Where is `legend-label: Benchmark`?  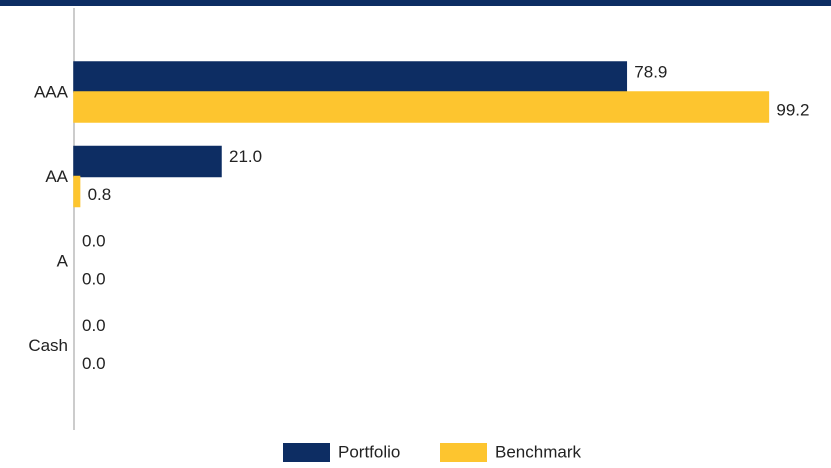 legend-label: Benchmark is located at coordinates (538, 451).